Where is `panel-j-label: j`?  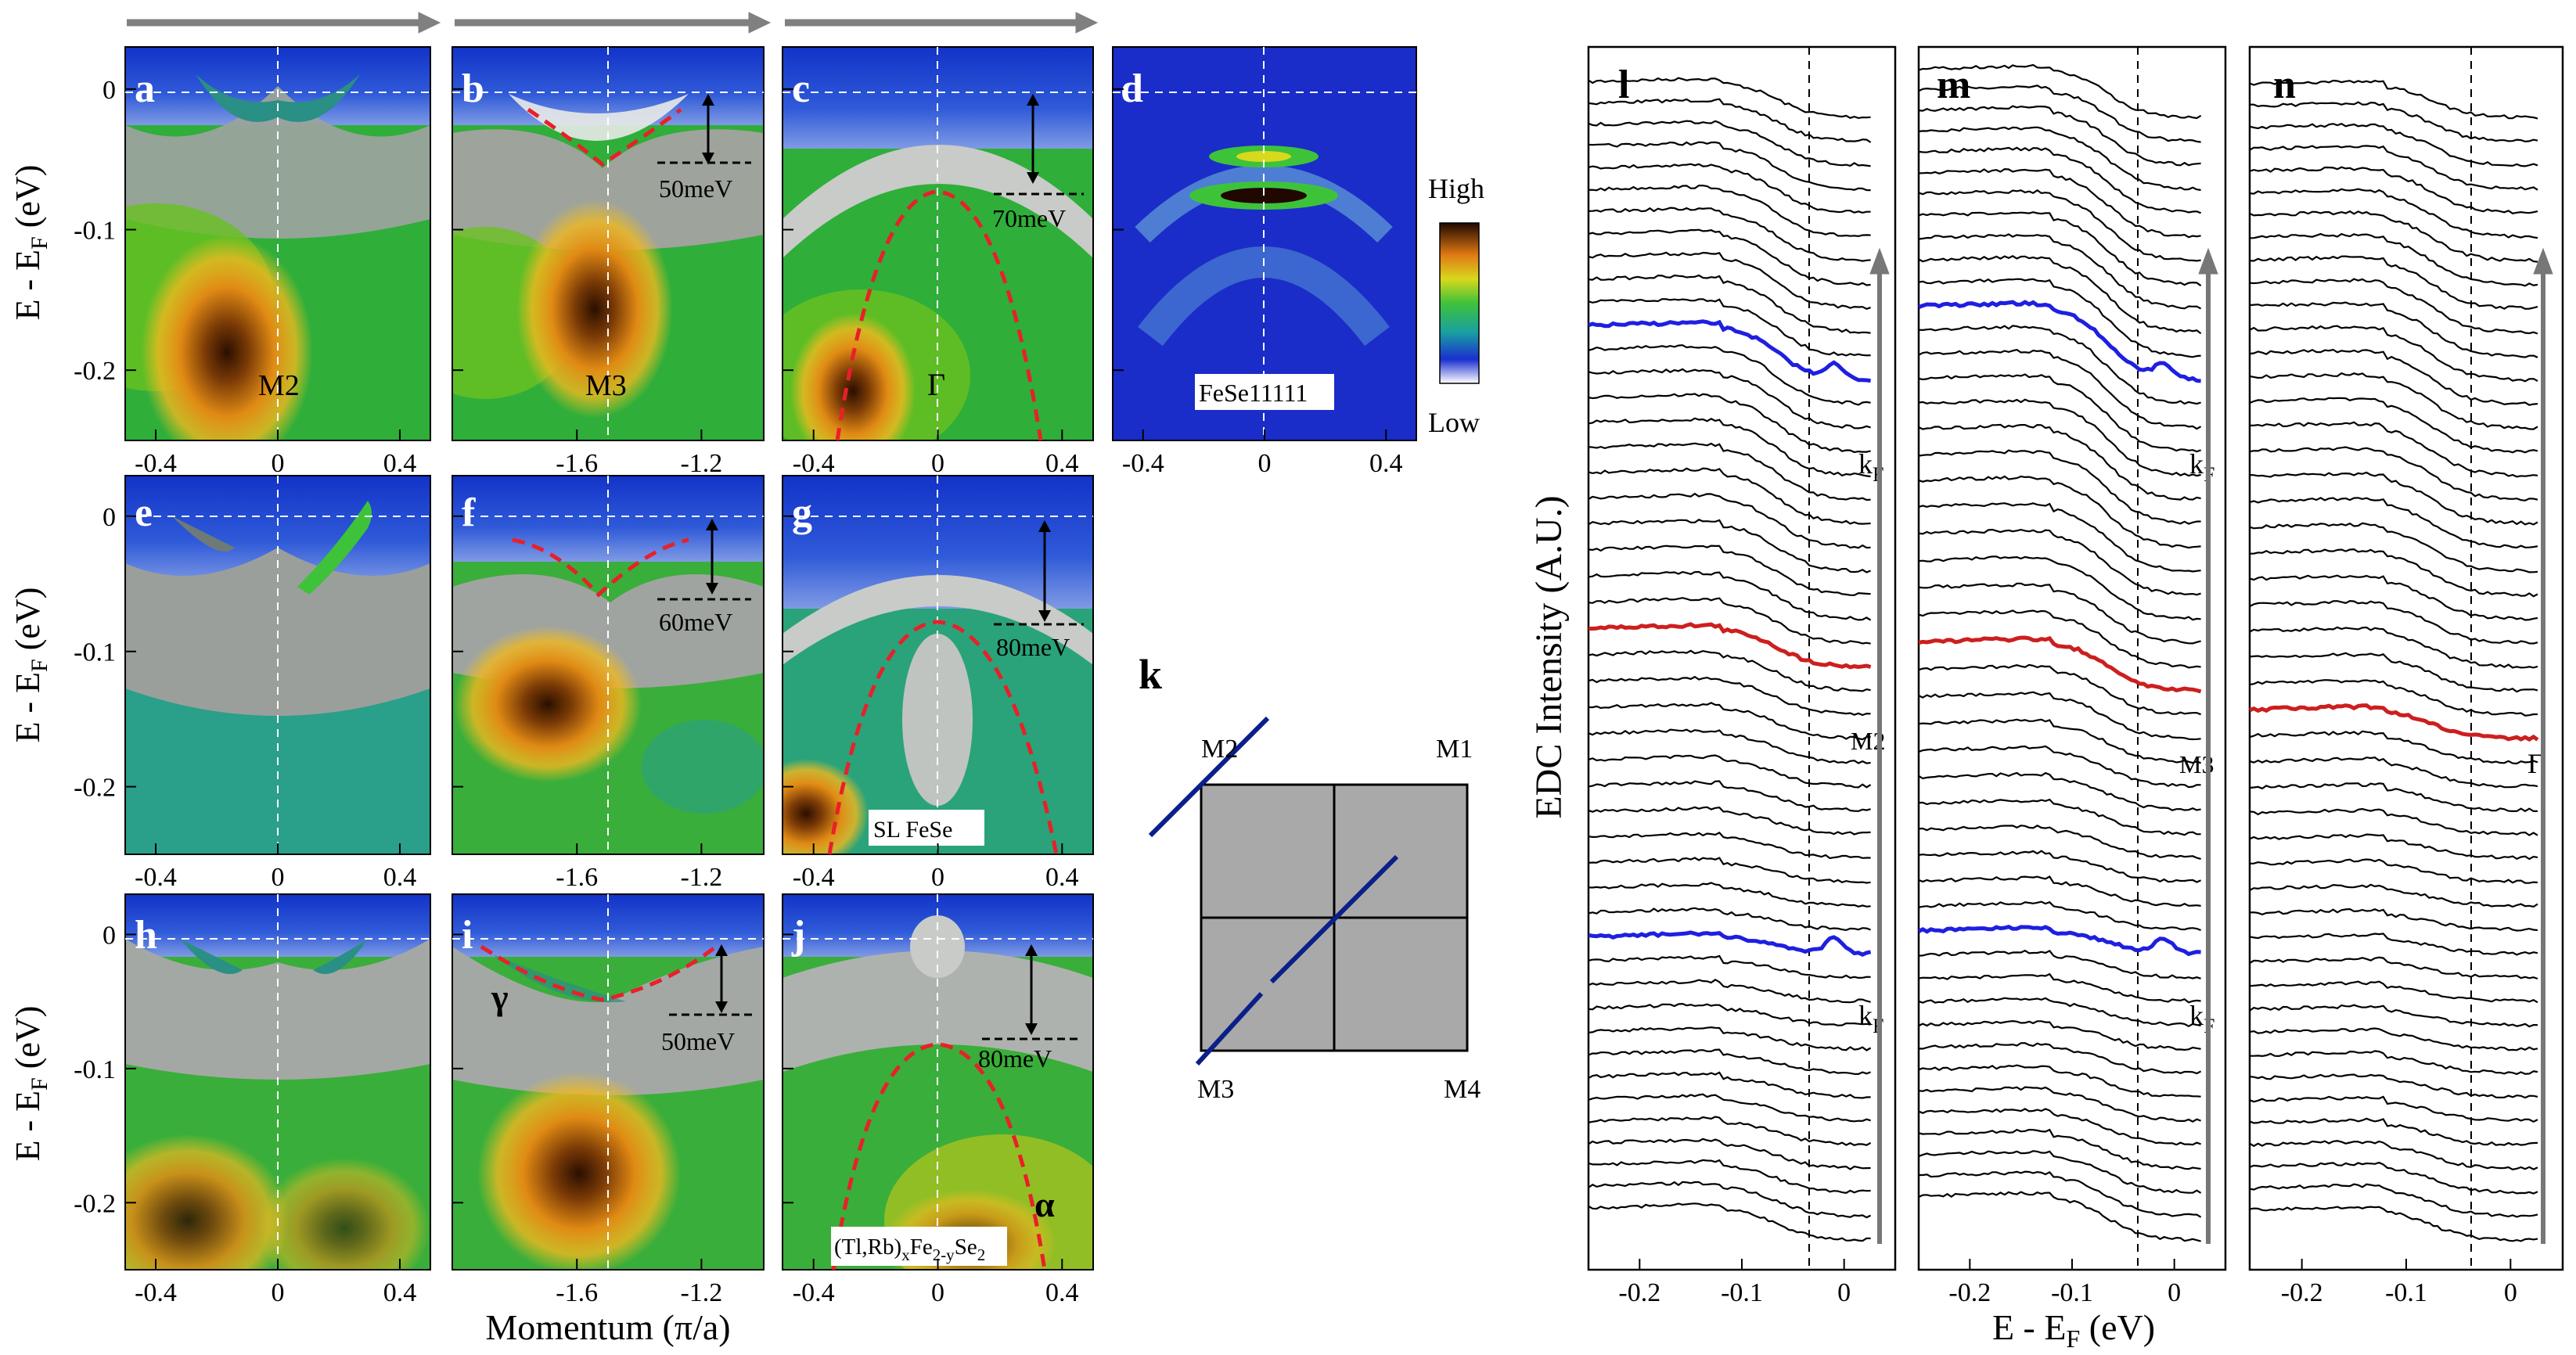 panel-j-label: j is located at coordinates (798, 935).